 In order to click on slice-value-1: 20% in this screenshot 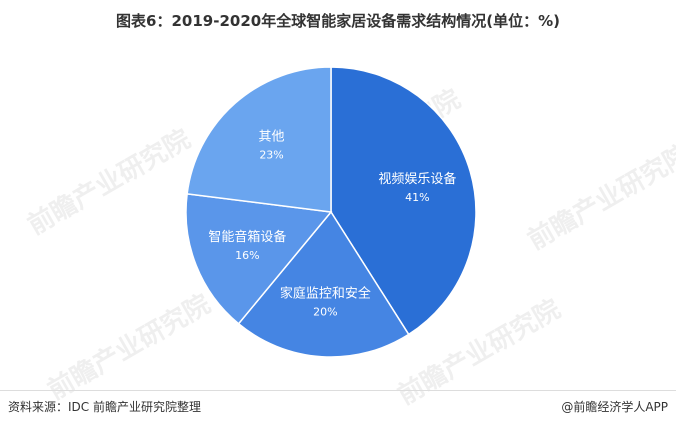, I will do `click(325, 312)`.